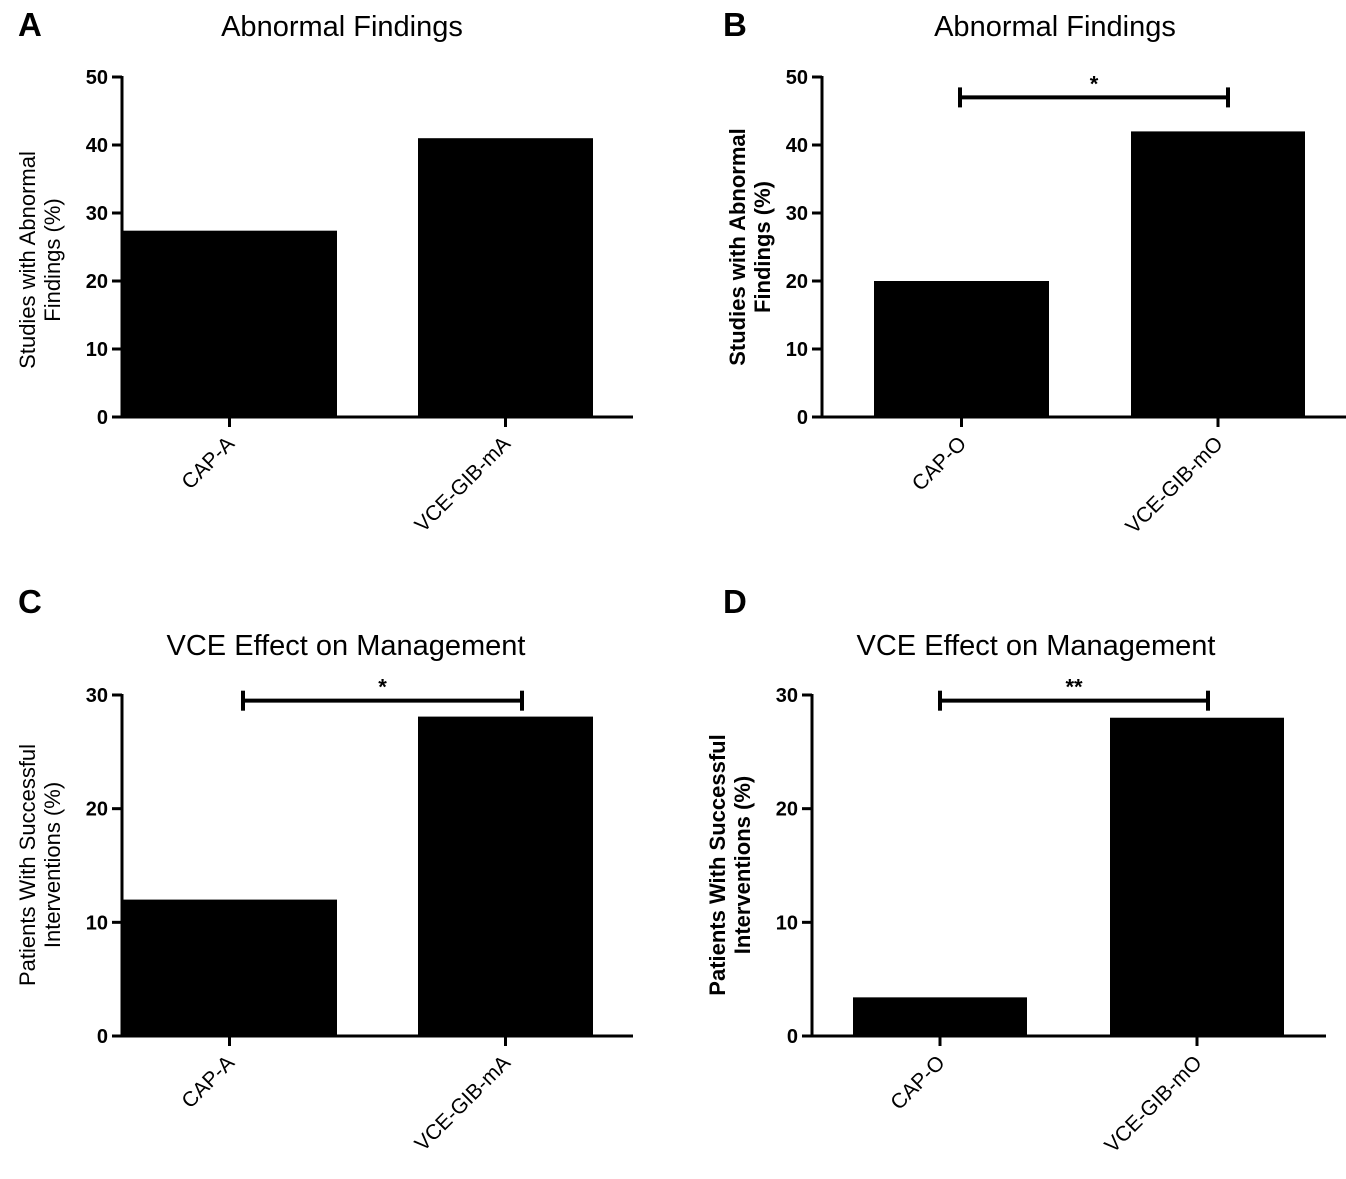 Image resolution: width=1346 pixels, height=1179 pixels. Describe the element at coordinates (30, 24) in the screenshot. I see `panel-letter: A` at that location.